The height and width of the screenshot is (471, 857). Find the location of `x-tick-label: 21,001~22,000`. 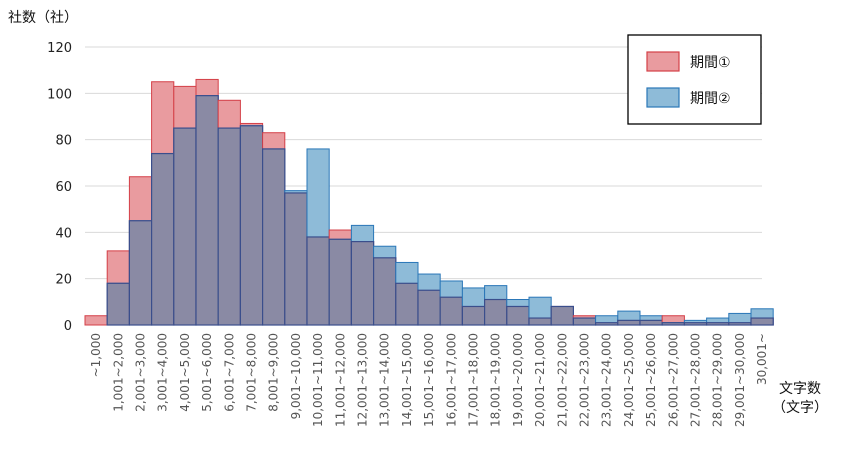

x-tick-label: 21,001~22,000 is located at coordinates (562, 380).